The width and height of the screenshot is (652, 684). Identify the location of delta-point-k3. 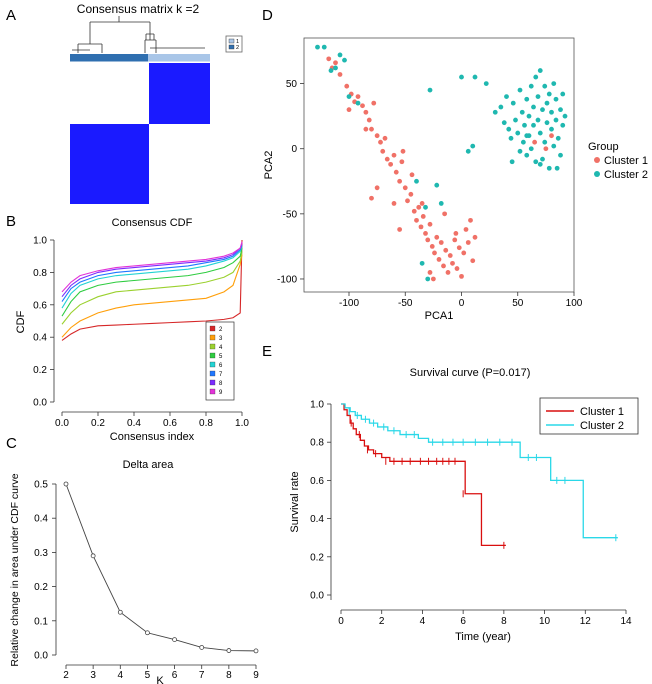
(93, 556).